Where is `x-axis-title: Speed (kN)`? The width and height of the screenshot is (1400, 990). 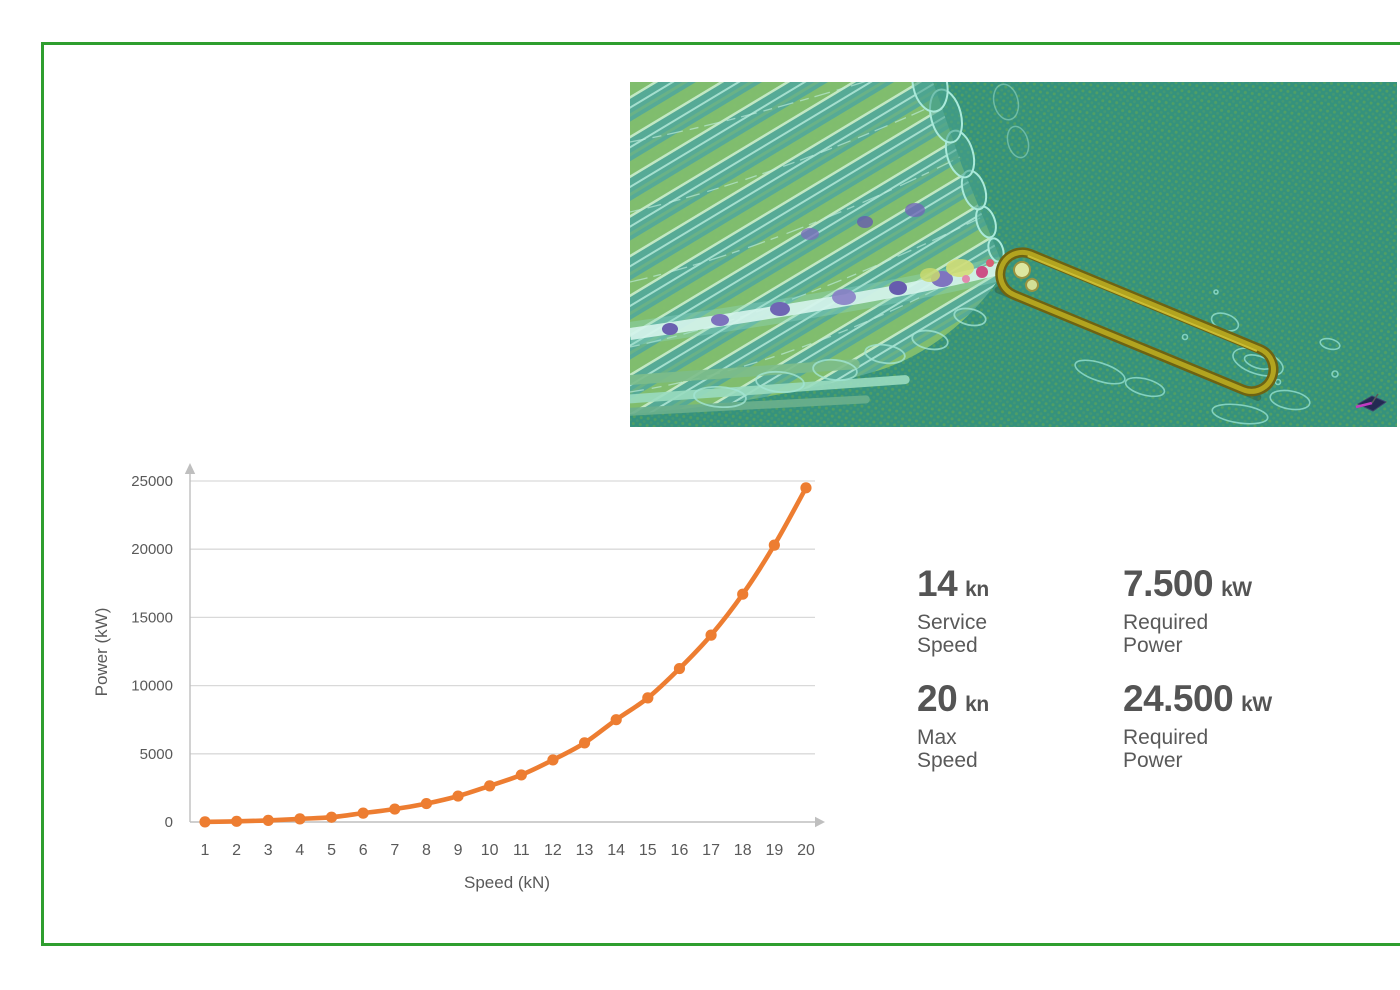
x-axis-title: Speed (kN) is located at coordinates (507, 882).